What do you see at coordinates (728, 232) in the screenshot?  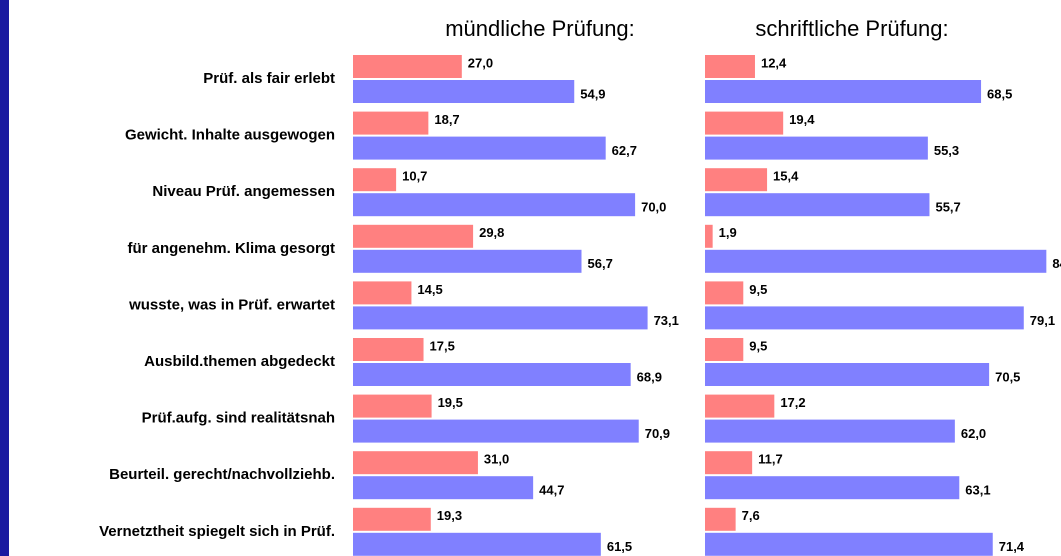 I see `value-label: 1,9` at bounding box center [728, 232].